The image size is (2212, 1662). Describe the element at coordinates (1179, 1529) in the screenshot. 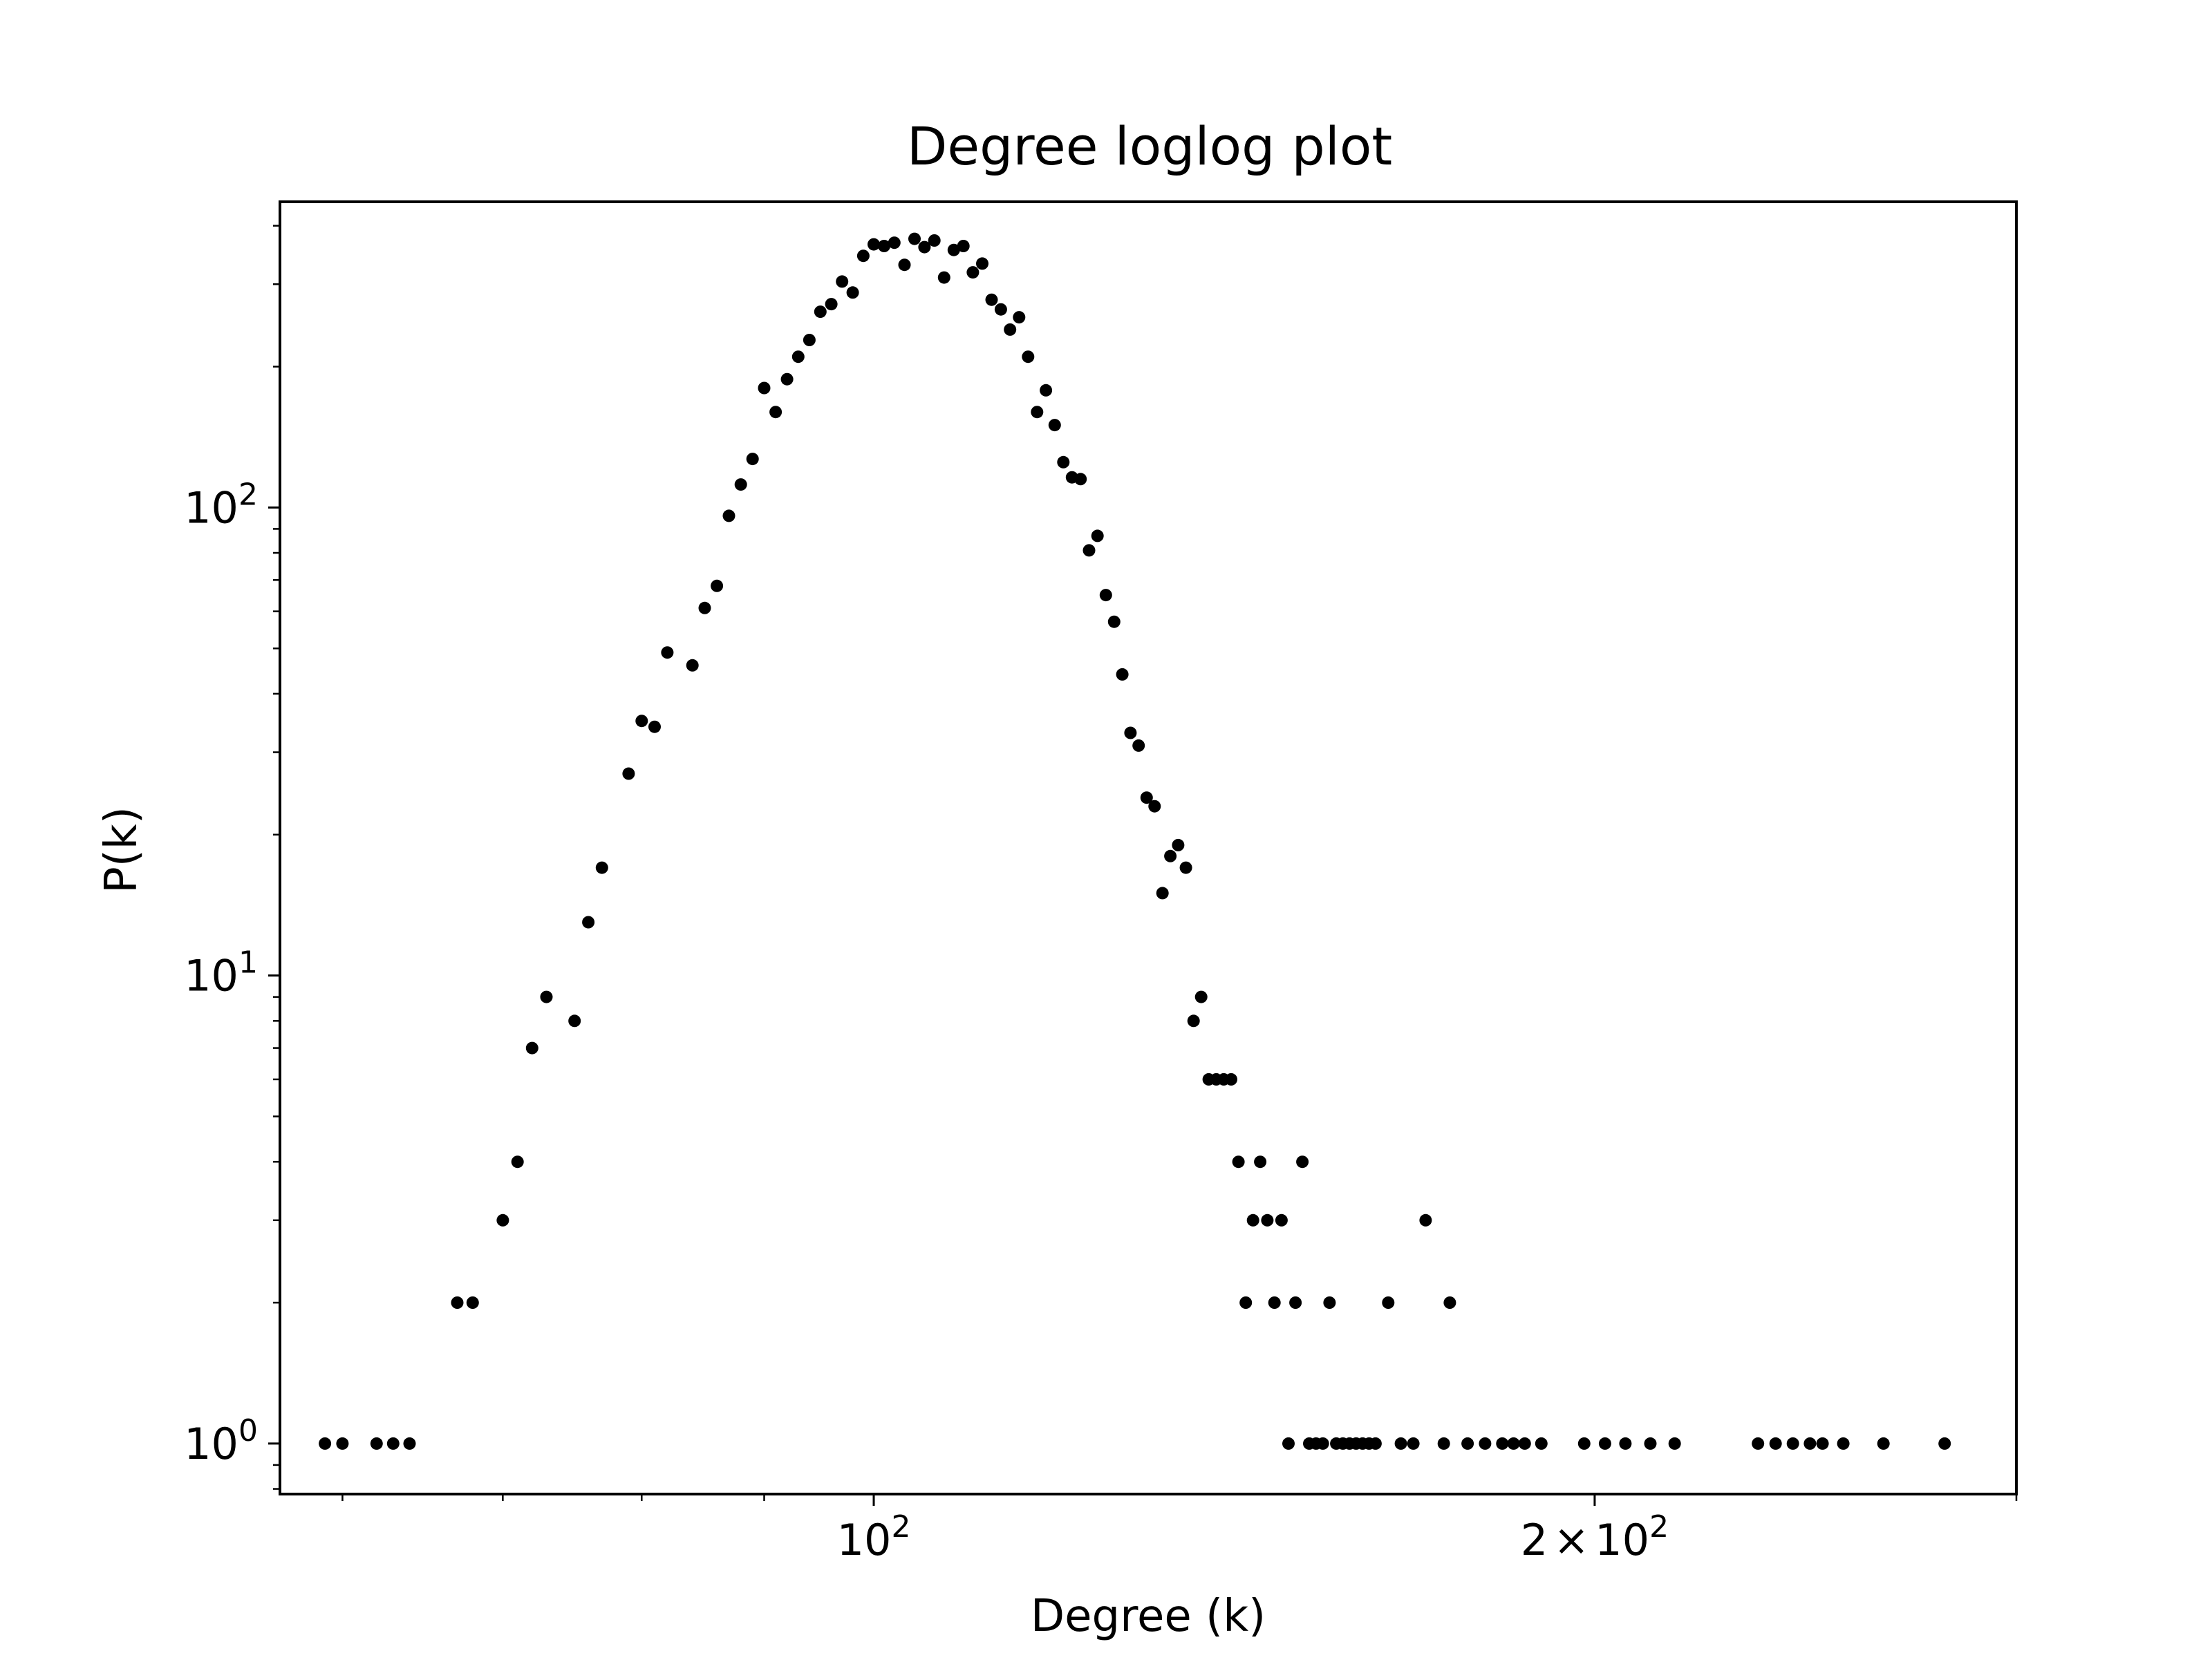

I see `x-axis-ticks: 102 2 × 102` at that location.